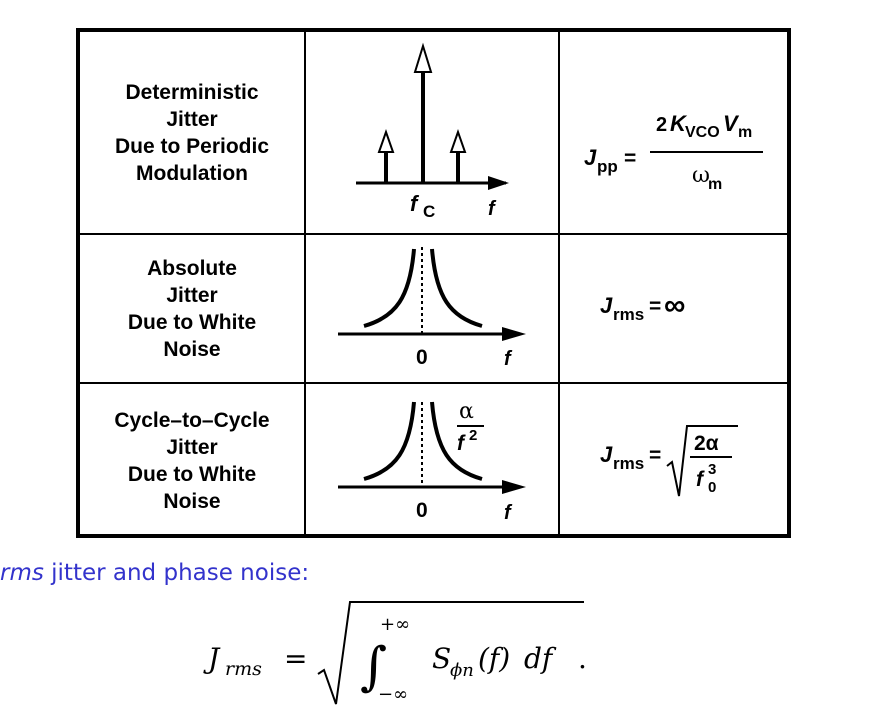  I want to click on spectrum-plot-absolute: 0 f, so click(432, 308).